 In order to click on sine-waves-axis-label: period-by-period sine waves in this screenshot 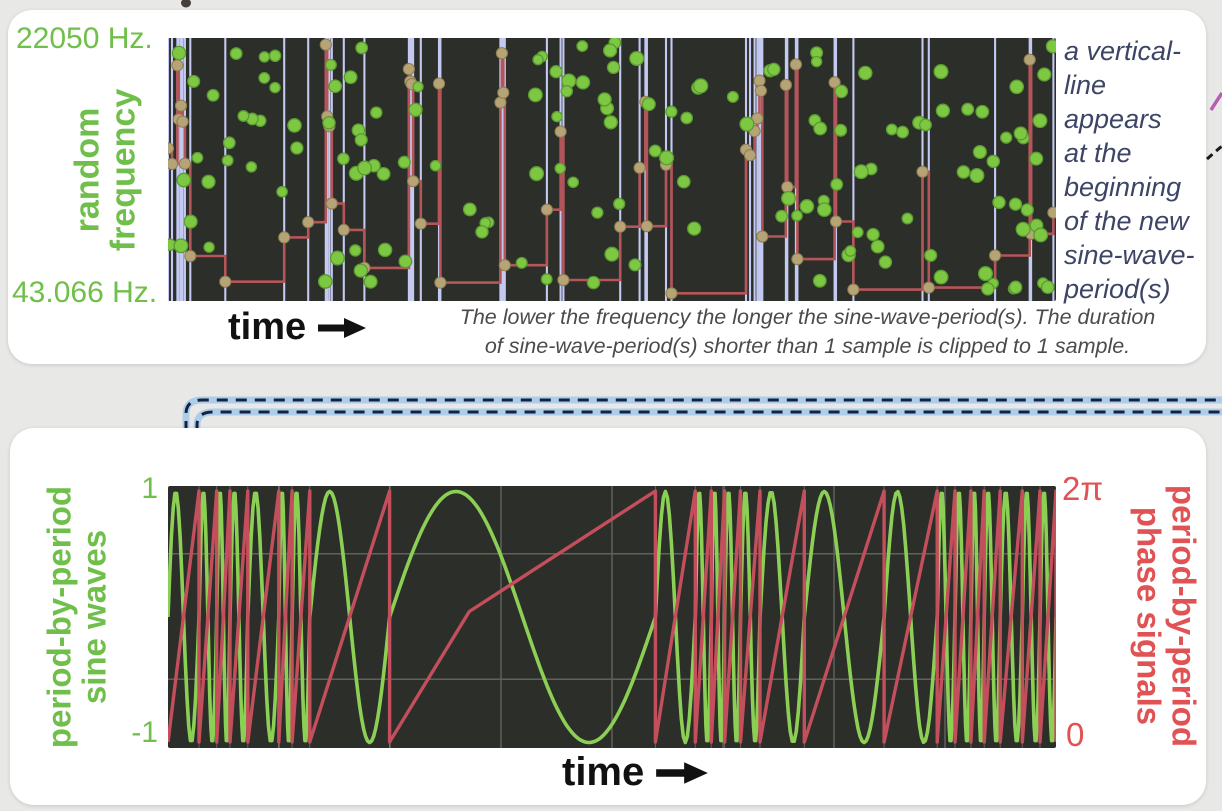, I will do `click(76, 617)`.